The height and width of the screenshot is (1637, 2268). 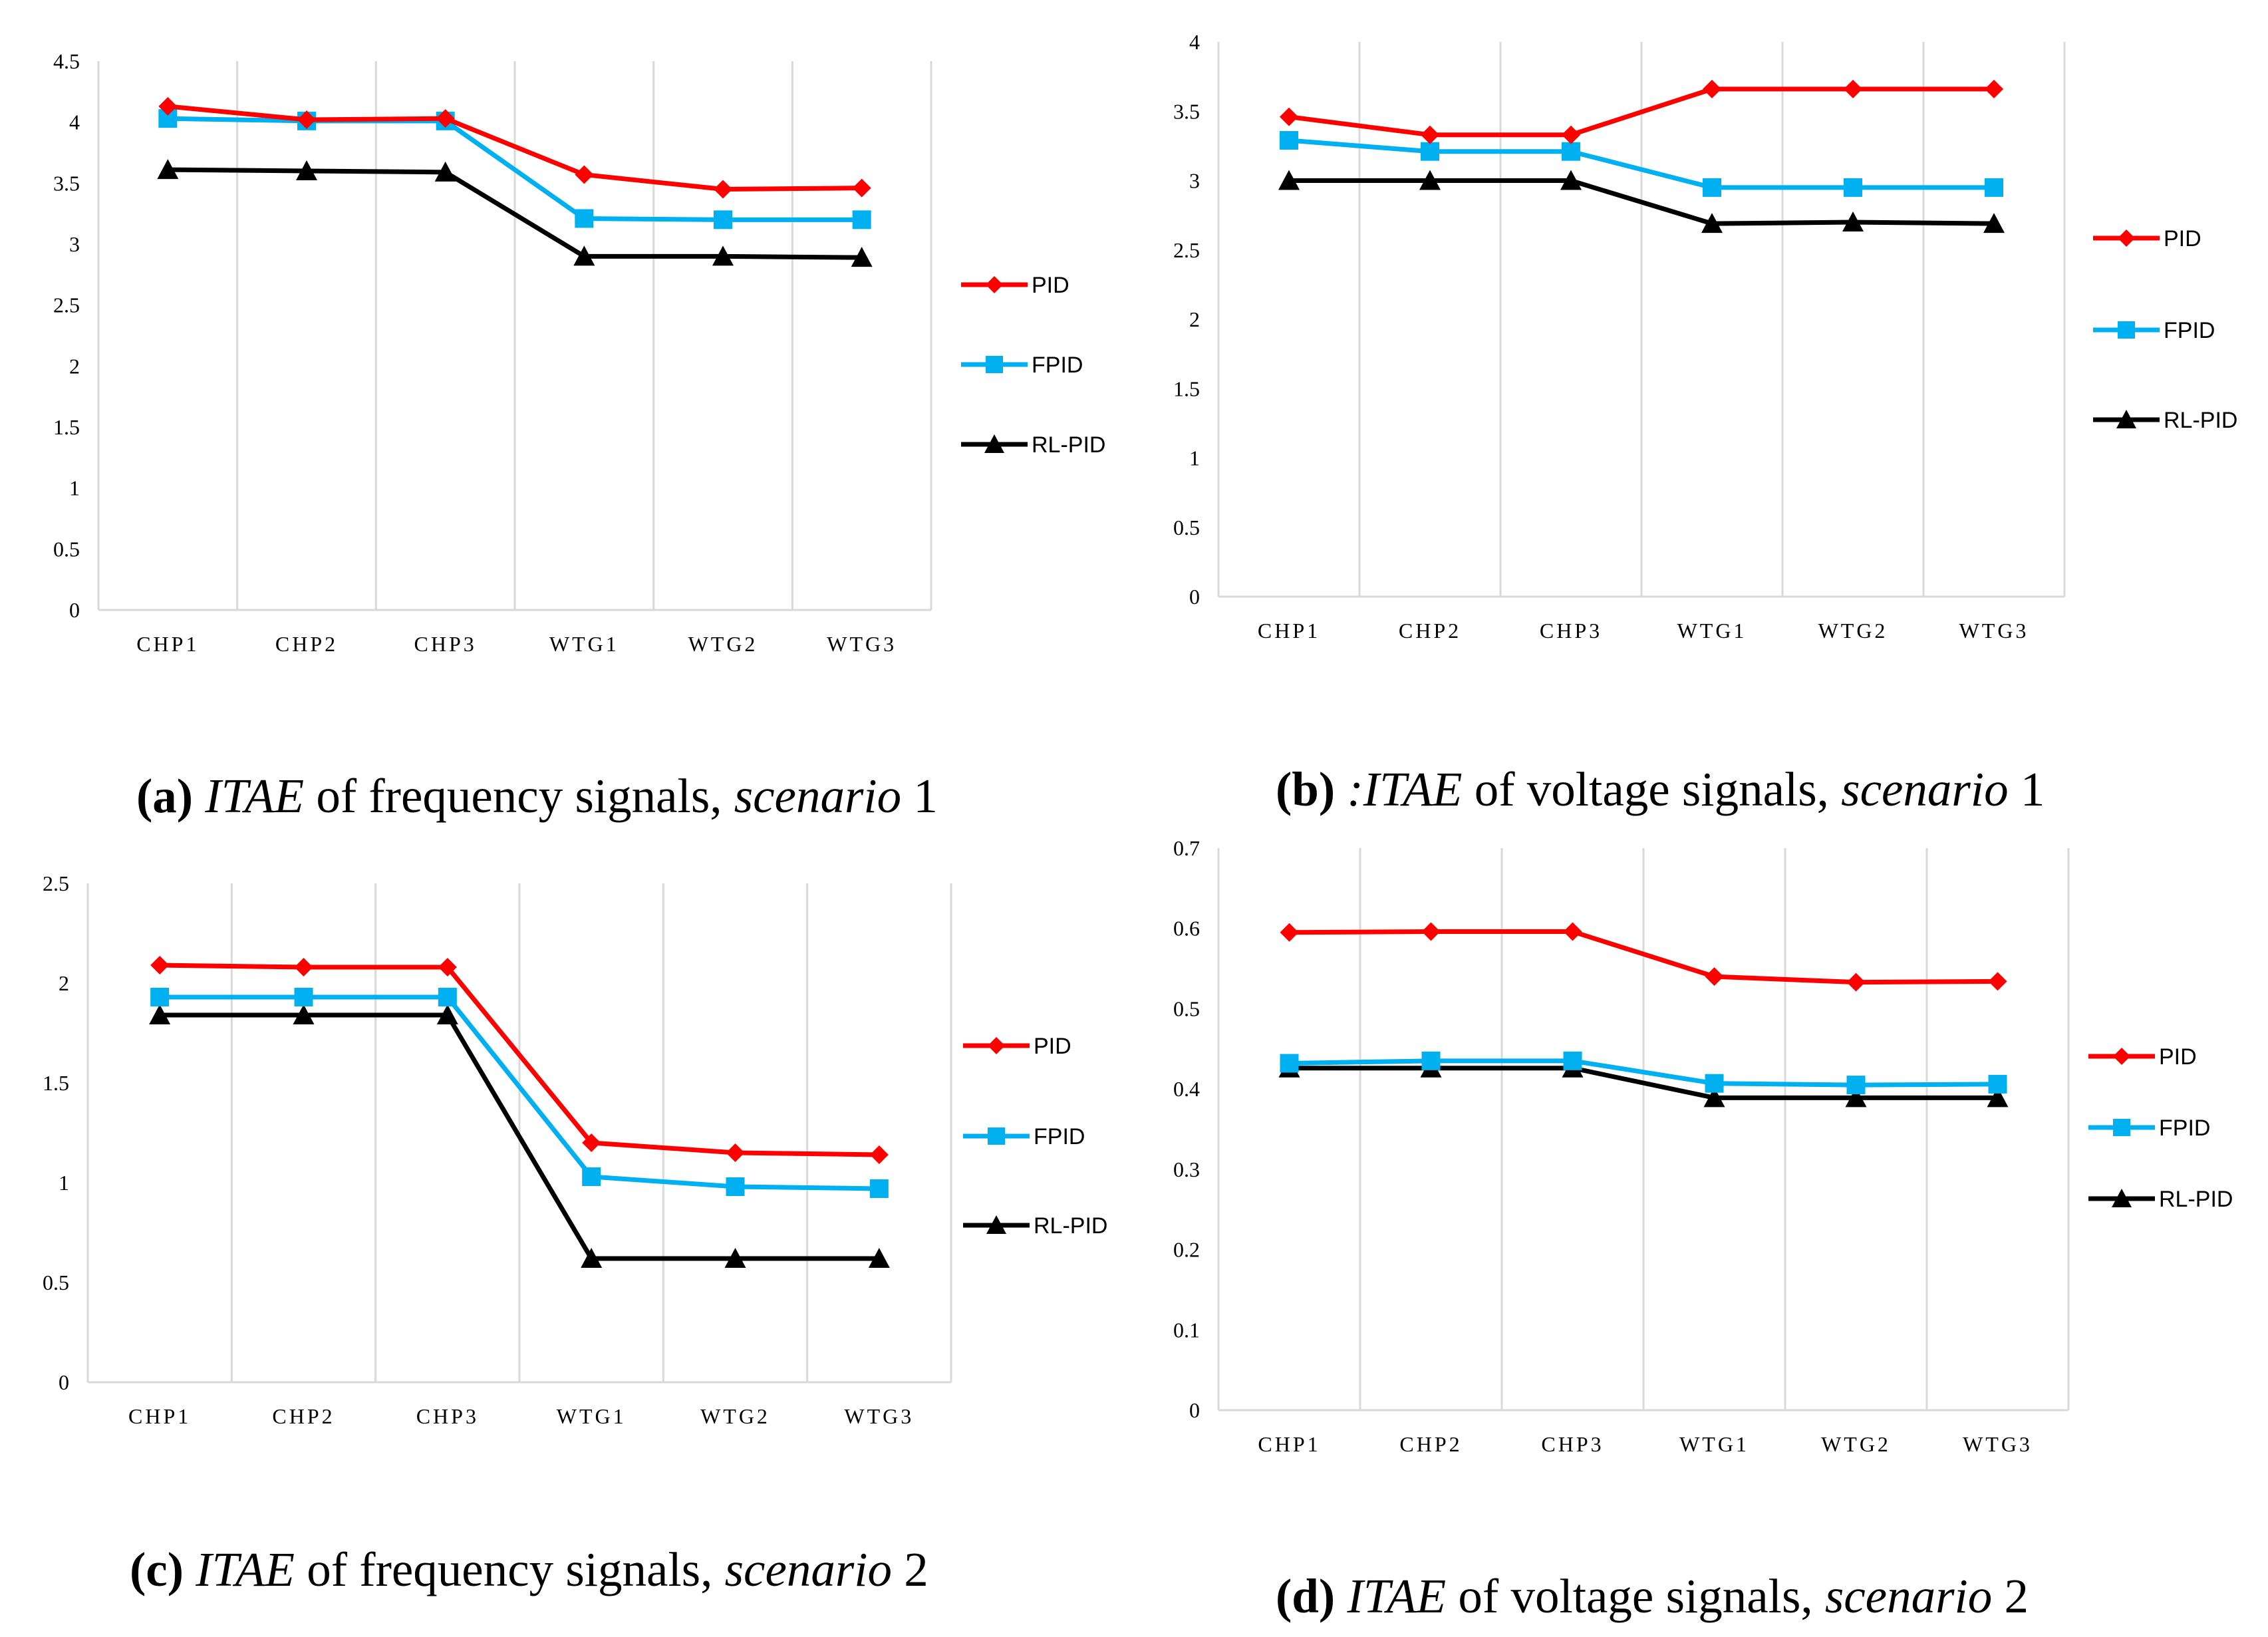 I want to click on legend-label-a-pid: PID, so click(x=1050, y=286).